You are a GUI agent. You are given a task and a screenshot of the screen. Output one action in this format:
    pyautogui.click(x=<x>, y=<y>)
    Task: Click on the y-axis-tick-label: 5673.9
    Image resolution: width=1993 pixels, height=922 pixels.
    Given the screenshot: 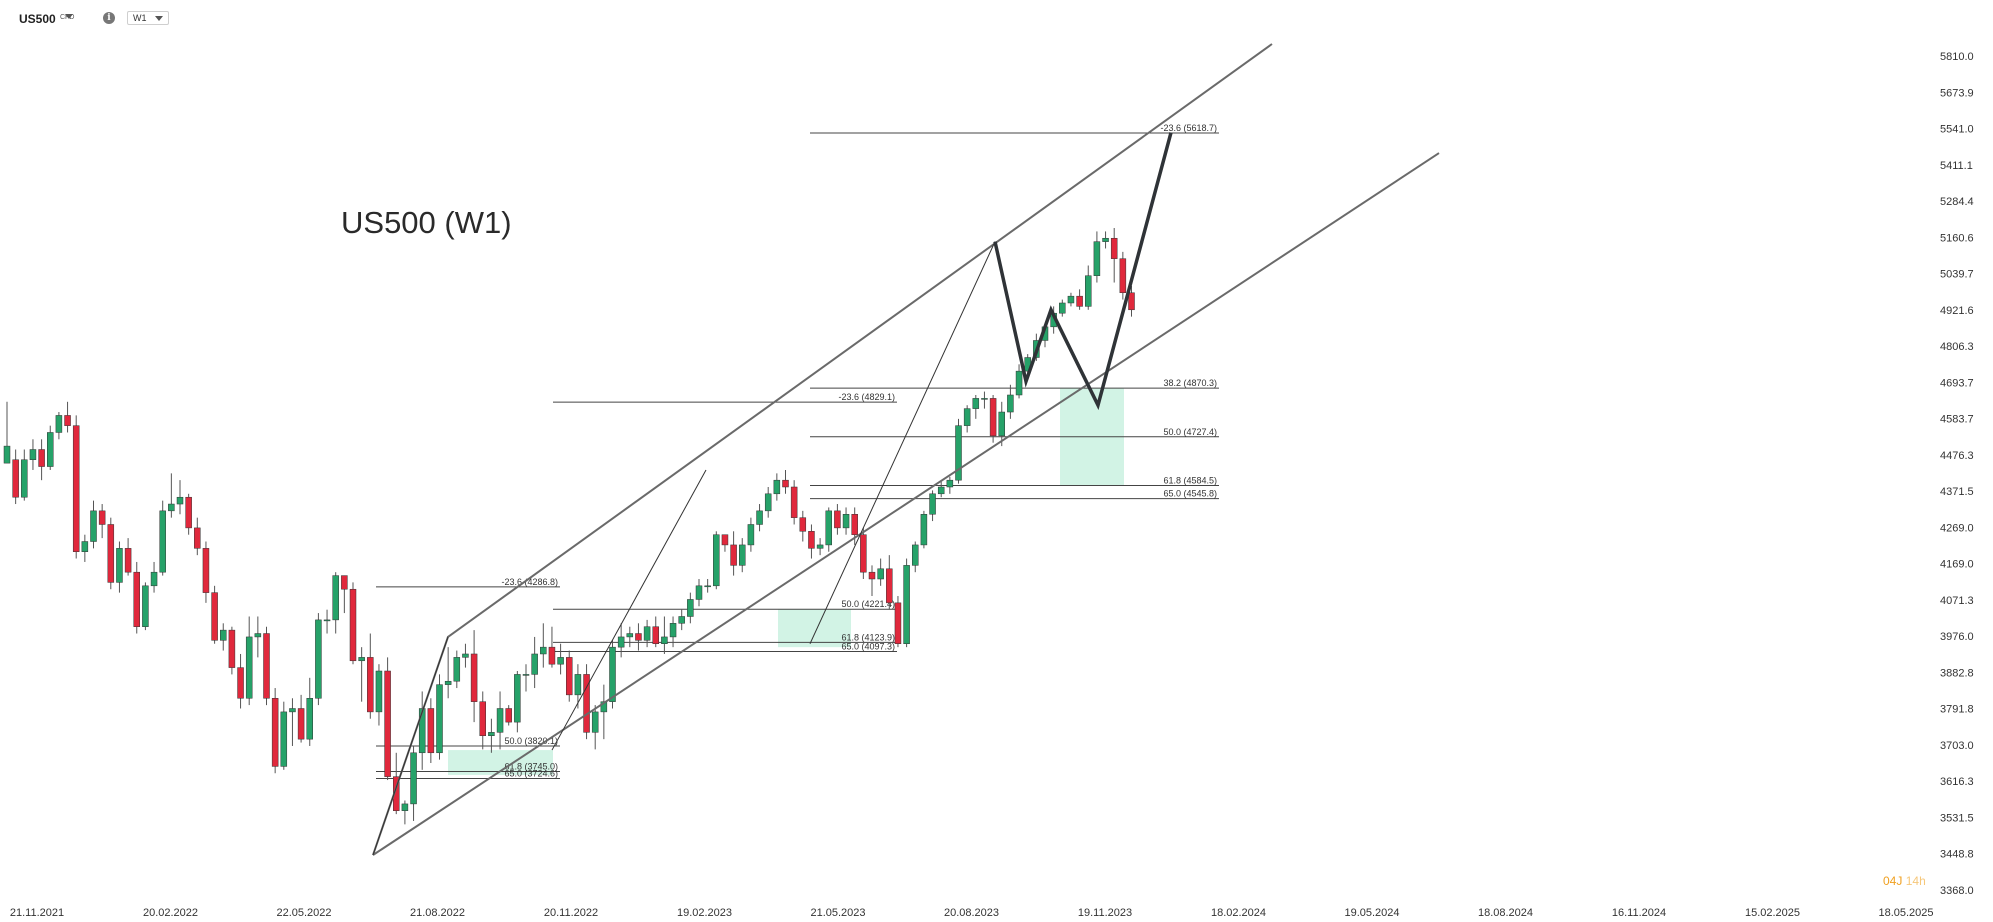 What is the action you would take?
    pyautogui.click(x=1957, y=93)
    